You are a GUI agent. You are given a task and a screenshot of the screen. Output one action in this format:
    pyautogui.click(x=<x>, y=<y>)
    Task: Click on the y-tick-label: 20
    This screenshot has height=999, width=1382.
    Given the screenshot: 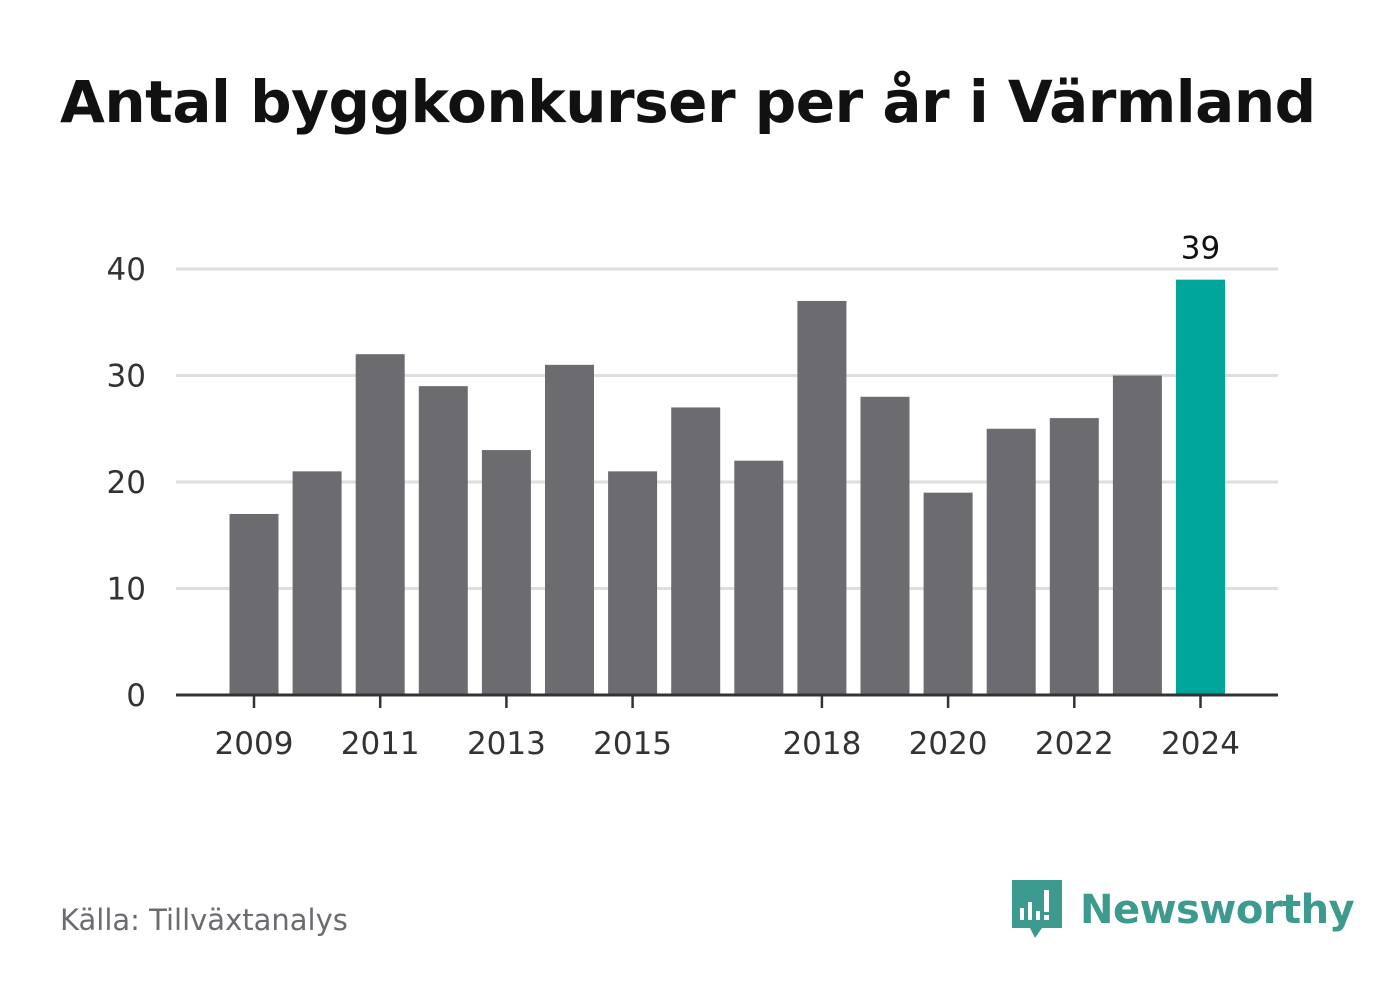 What is the action you would take?
    pyautogui.click(x=126, y=483)
    